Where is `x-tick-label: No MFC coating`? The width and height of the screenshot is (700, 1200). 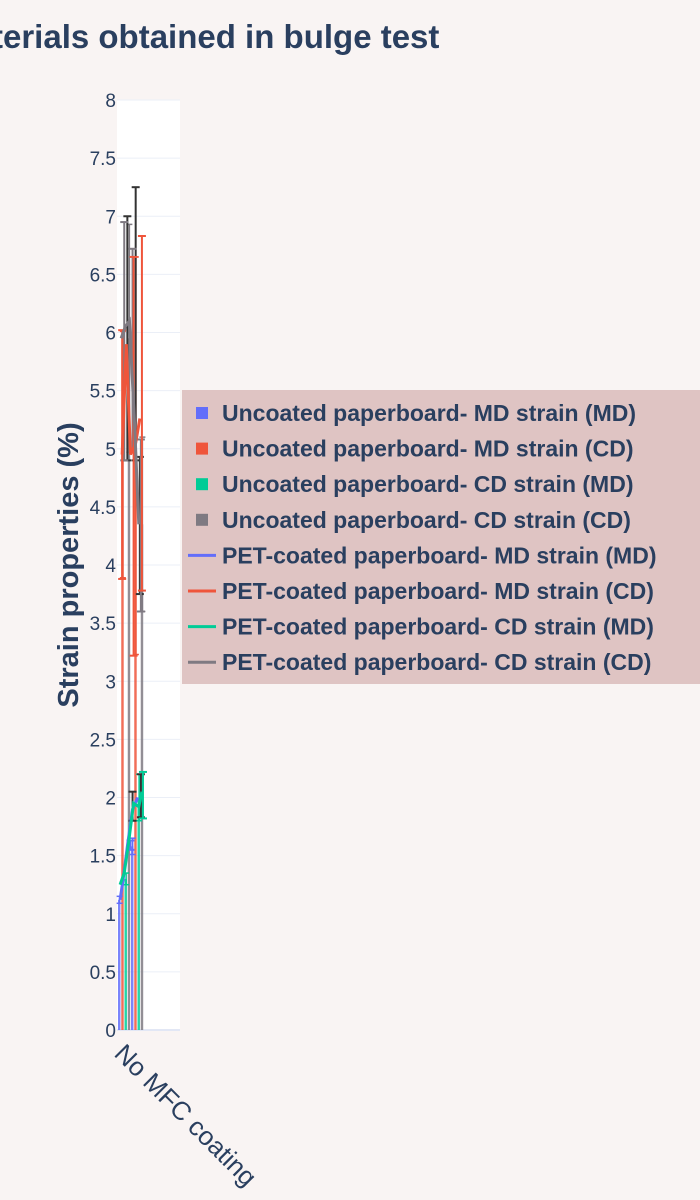
x-tick-label: No MFC coating is located at coordinates (186, 1115).